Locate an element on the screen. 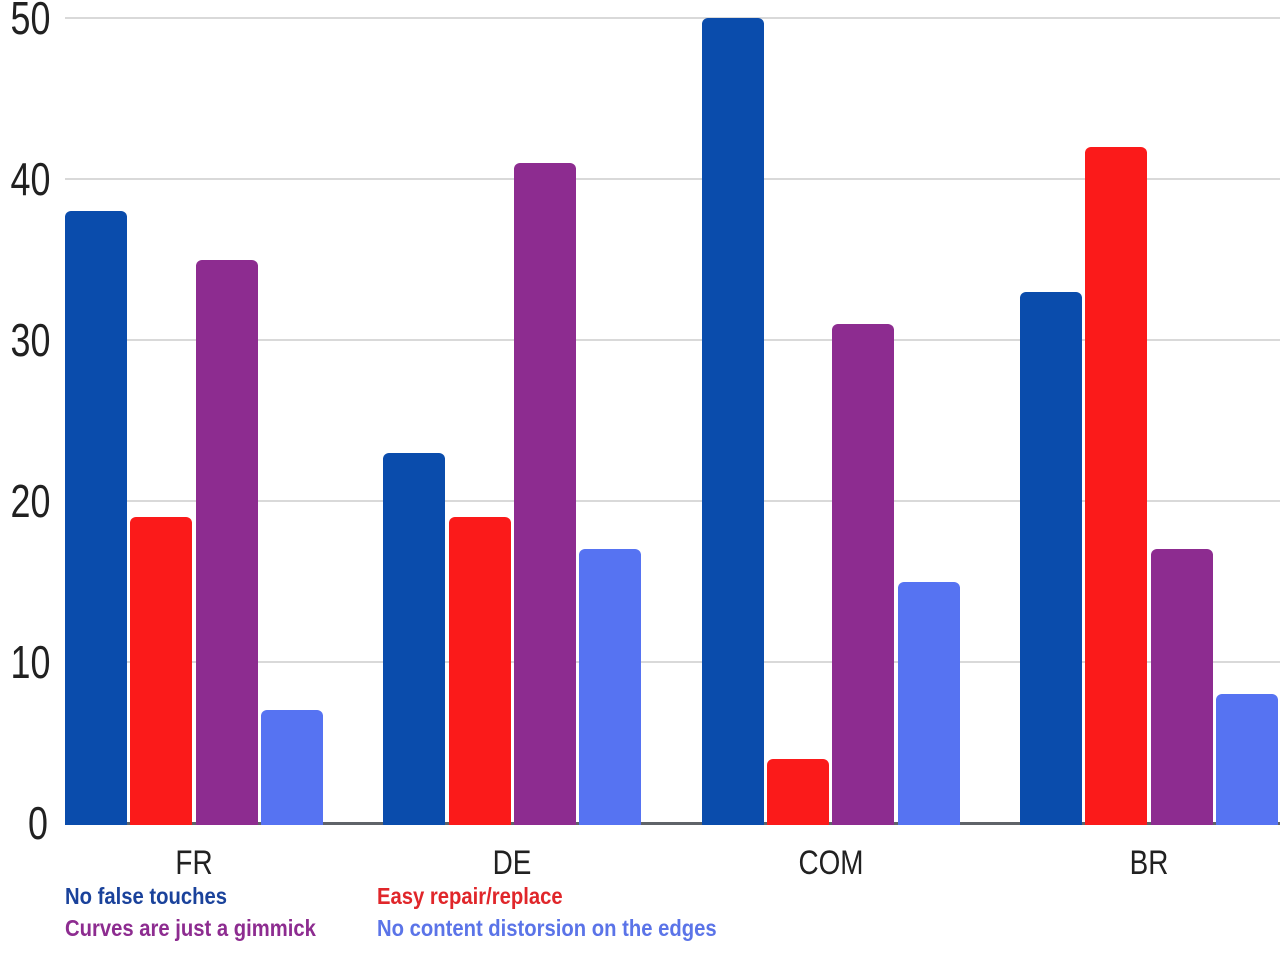 The height and width of the screenshot is (980, 1280). bar-com-s1 is located at coordinates (798, 791).